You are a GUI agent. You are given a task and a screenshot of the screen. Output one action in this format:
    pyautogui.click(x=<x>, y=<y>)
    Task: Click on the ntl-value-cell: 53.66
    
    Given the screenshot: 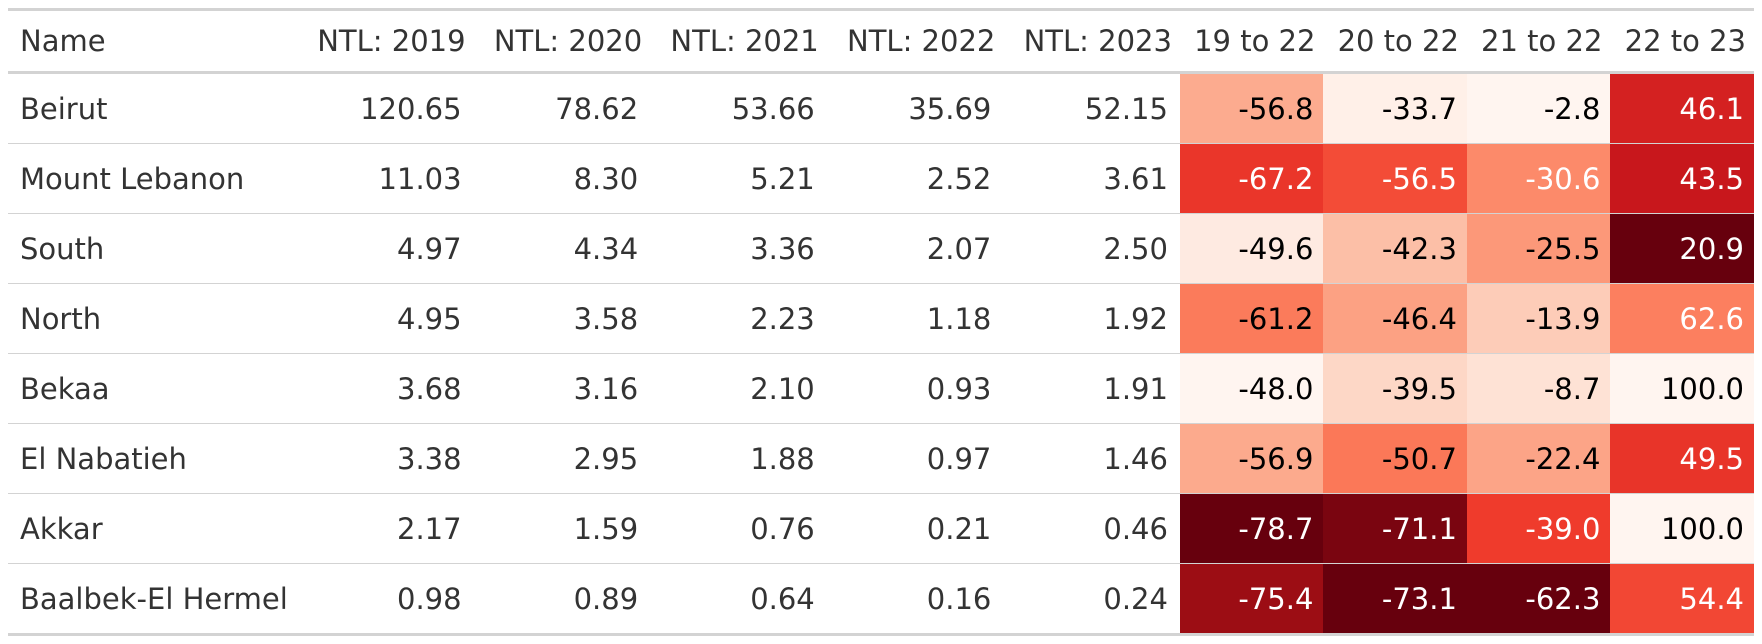 What is the action you would take?
    pyautogui.click(x=773, y=108)
    